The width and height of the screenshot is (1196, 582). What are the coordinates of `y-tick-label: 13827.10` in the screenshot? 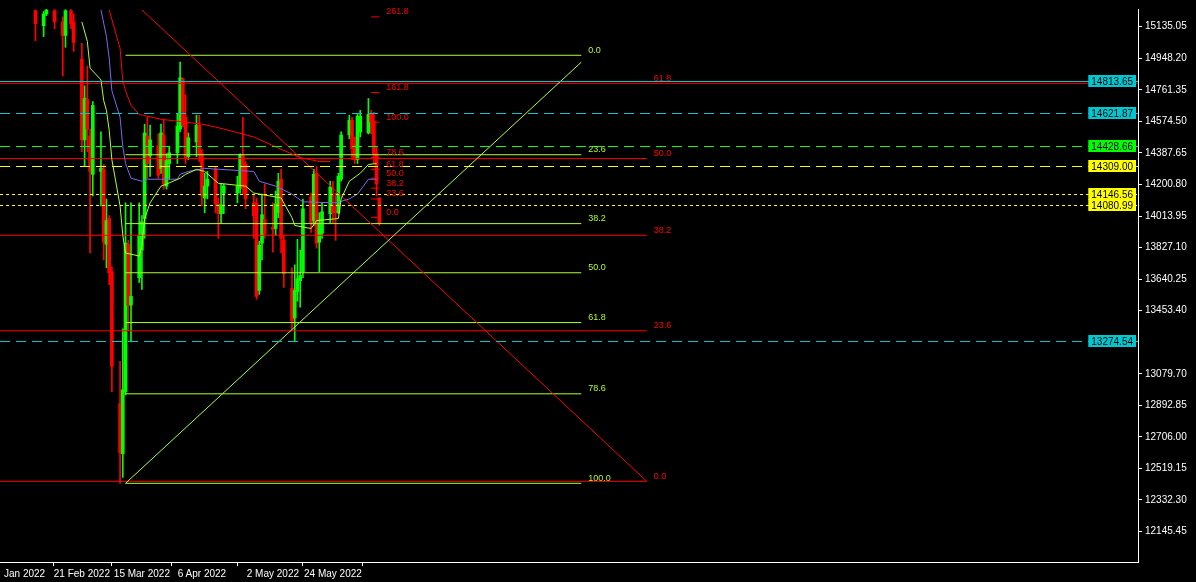 It's located at (1166, 247).